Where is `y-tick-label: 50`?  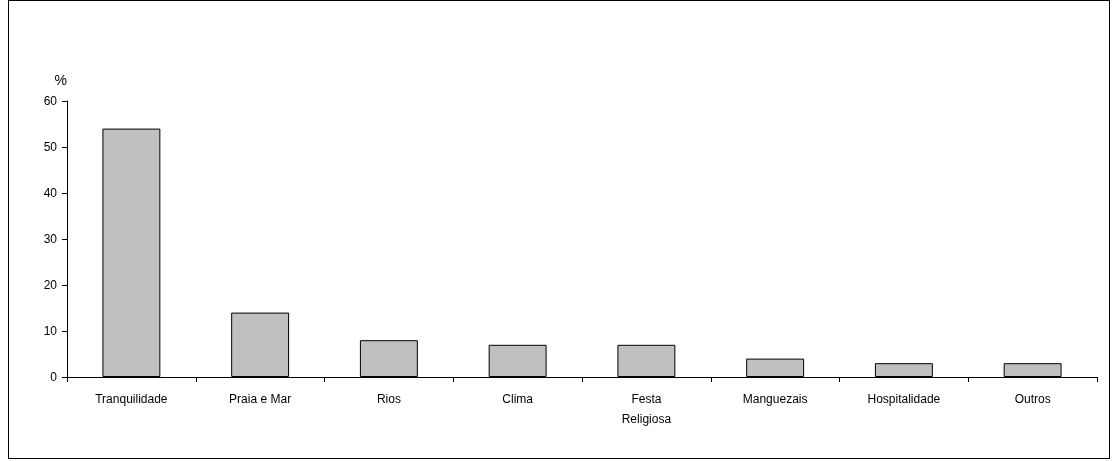
y-tick-label: 50 is located at coordinates (50, 147).